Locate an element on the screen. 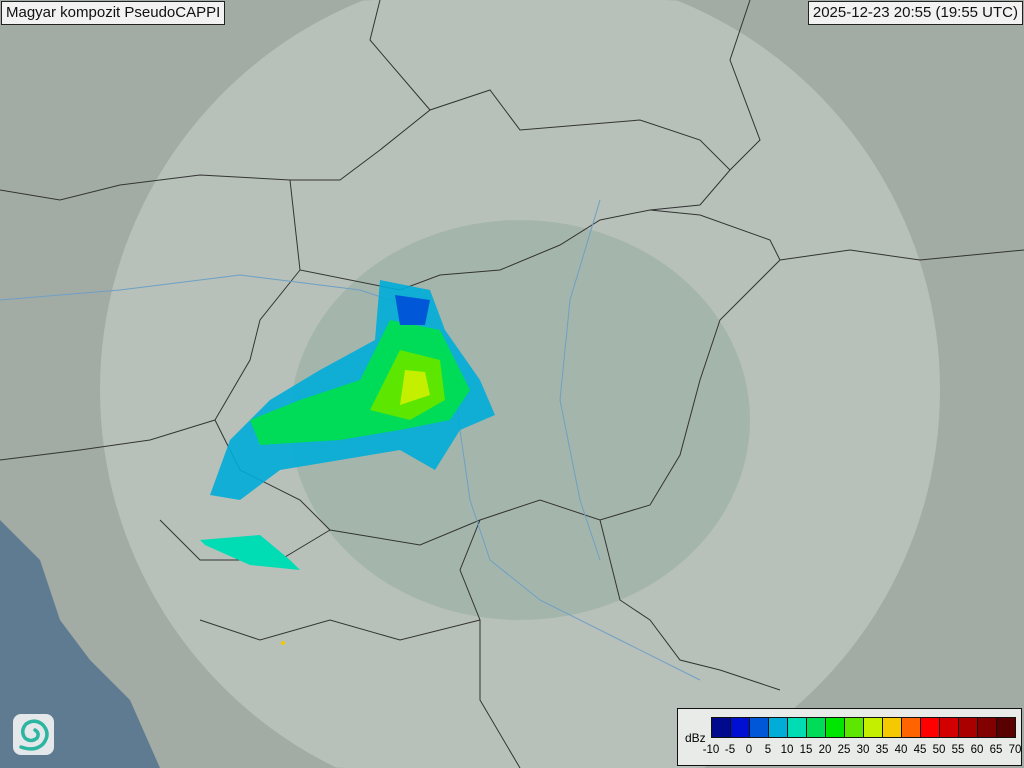  timestamp: 2025-12-23 20:55 (19:55 UTC) is located at coordinates (915, 13).